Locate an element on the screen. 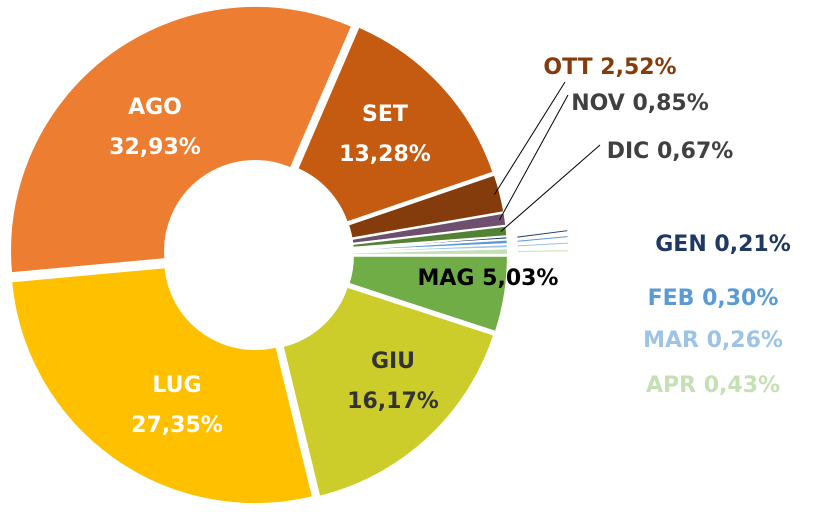  slice-label: DIC 0,67% is located at coordinates (670, 151).